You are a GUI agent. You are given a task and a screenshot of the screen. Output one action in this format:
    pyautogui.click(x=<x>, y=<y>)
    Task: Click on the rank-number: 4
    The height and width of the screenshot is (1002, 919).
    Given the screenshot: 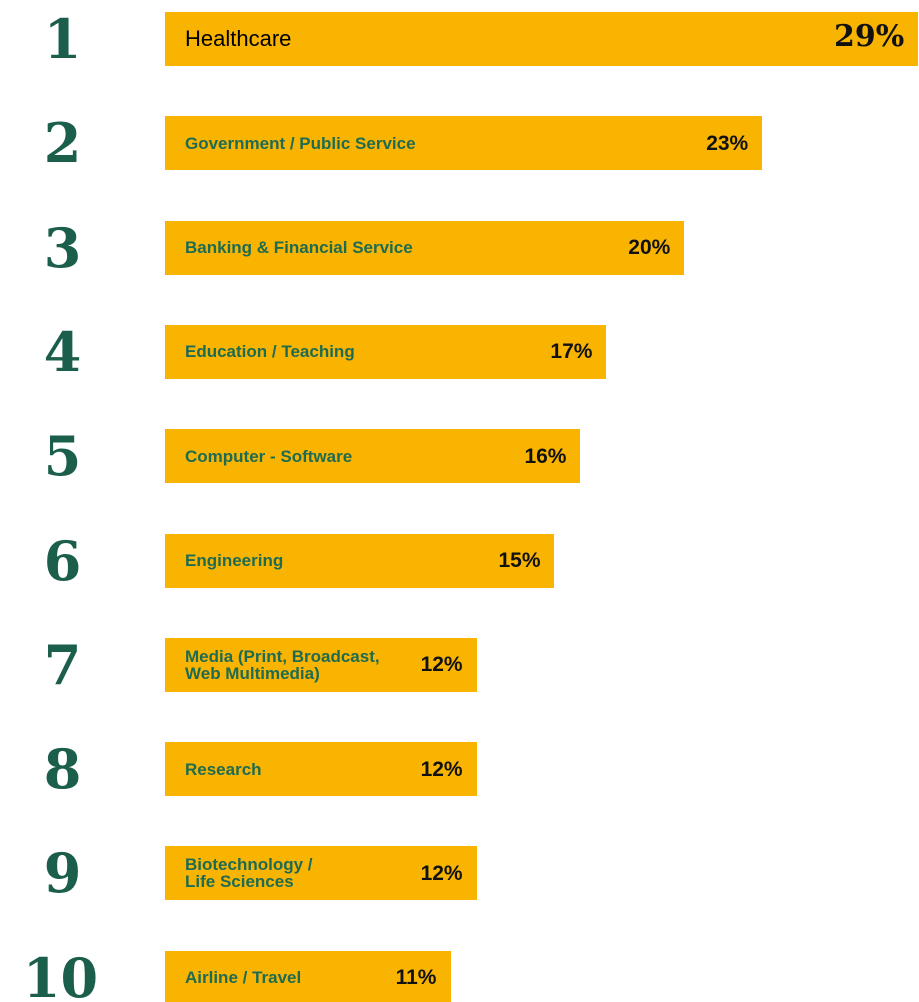 What is the action you would take?
    pyautogui.click(x=62, y=351)
    